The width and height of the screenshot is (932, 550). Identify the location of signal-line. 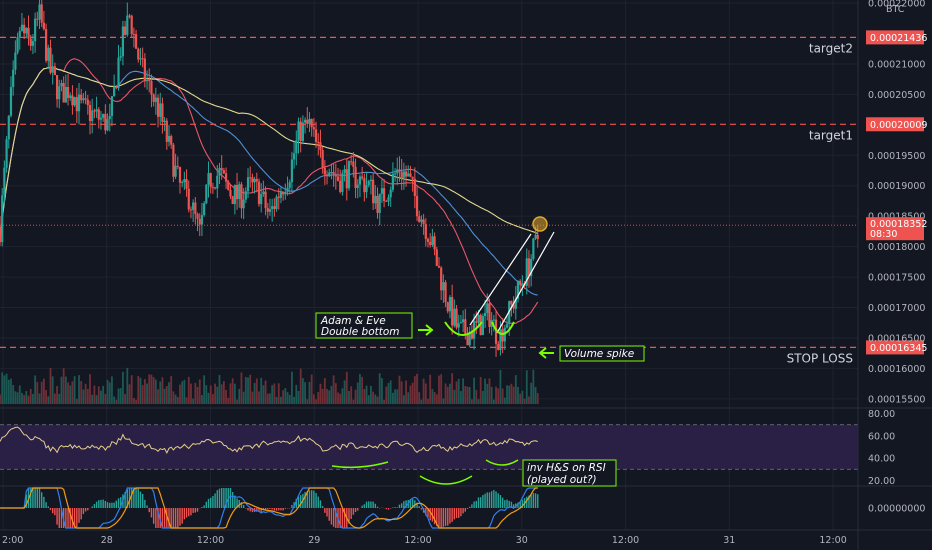
(269, 508).